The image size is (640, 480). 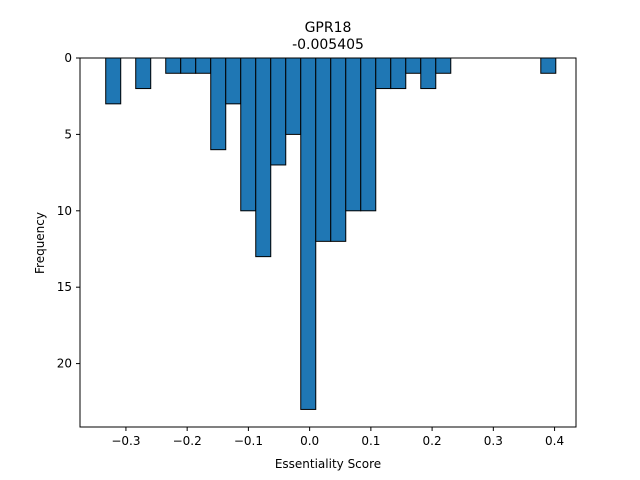 I want to click on y-axis-label: Frequency, so click(x=40, y=243).